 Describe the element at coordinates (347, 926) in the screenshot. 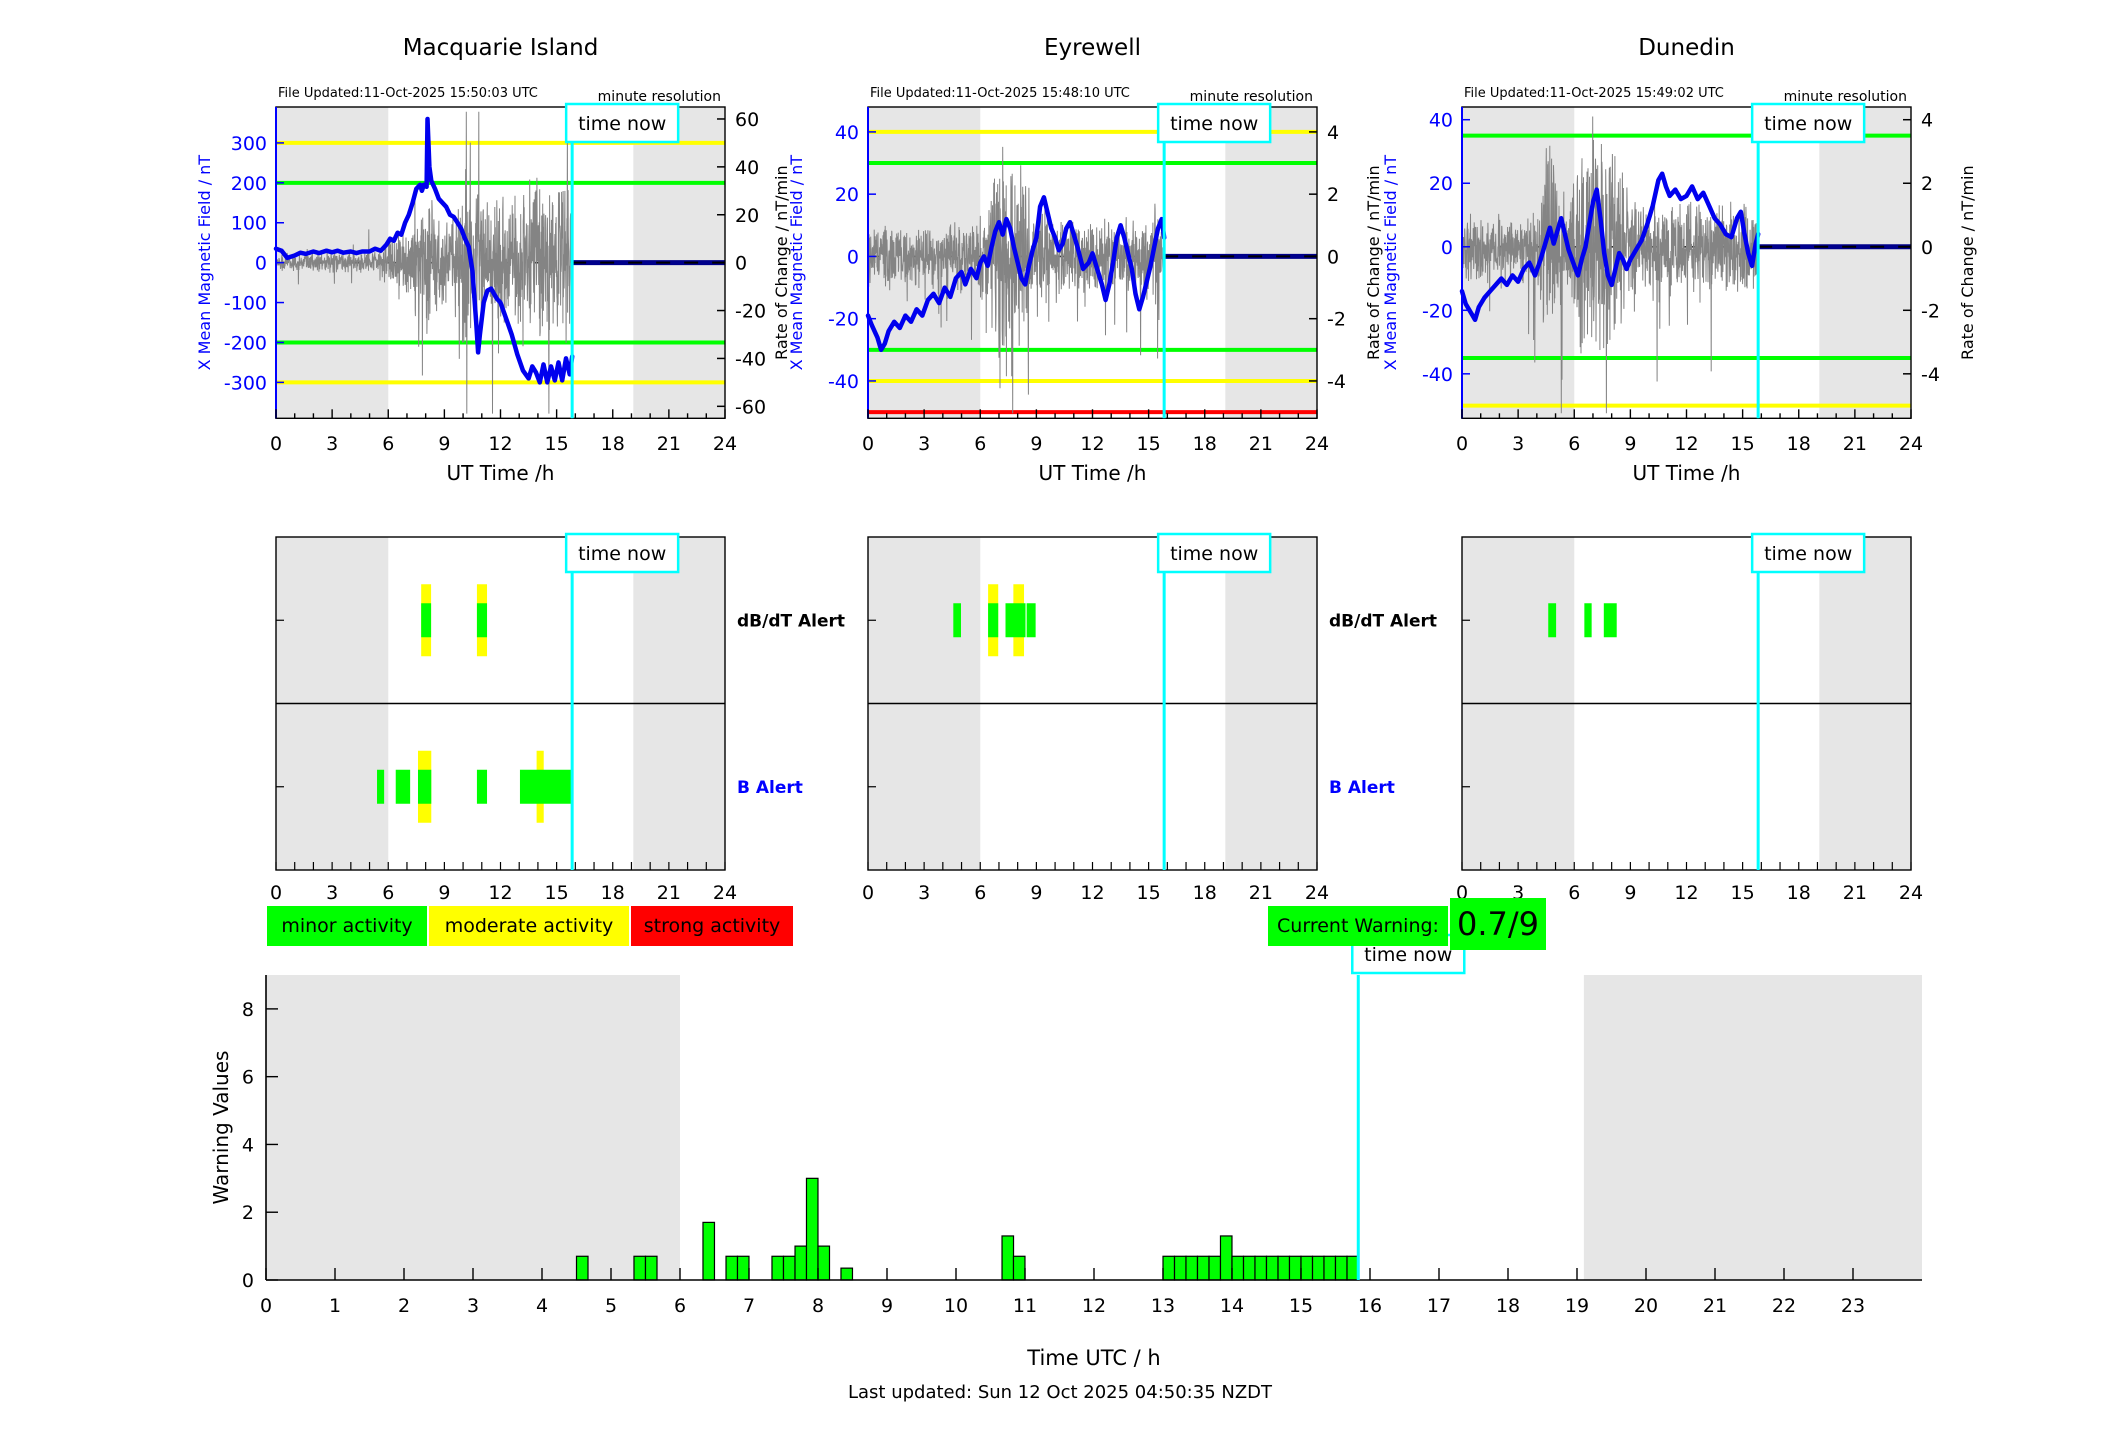

I see `legend-minor-activity: minor activity` at that location.